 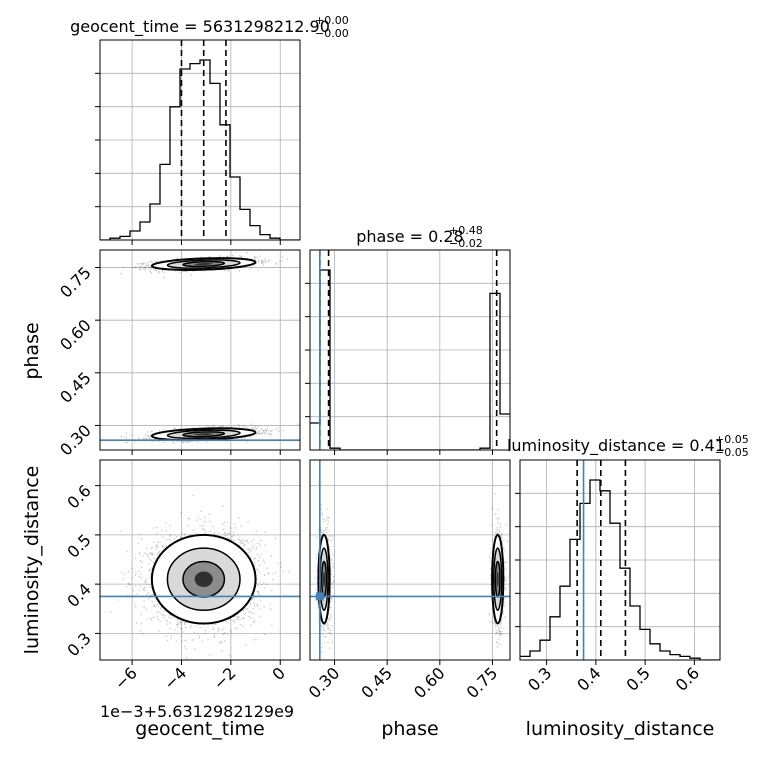 What do you see at coordinates (200, 149) in the screenshot?
I see `hist-line-geocent_time` at bounding box center [200, 149].